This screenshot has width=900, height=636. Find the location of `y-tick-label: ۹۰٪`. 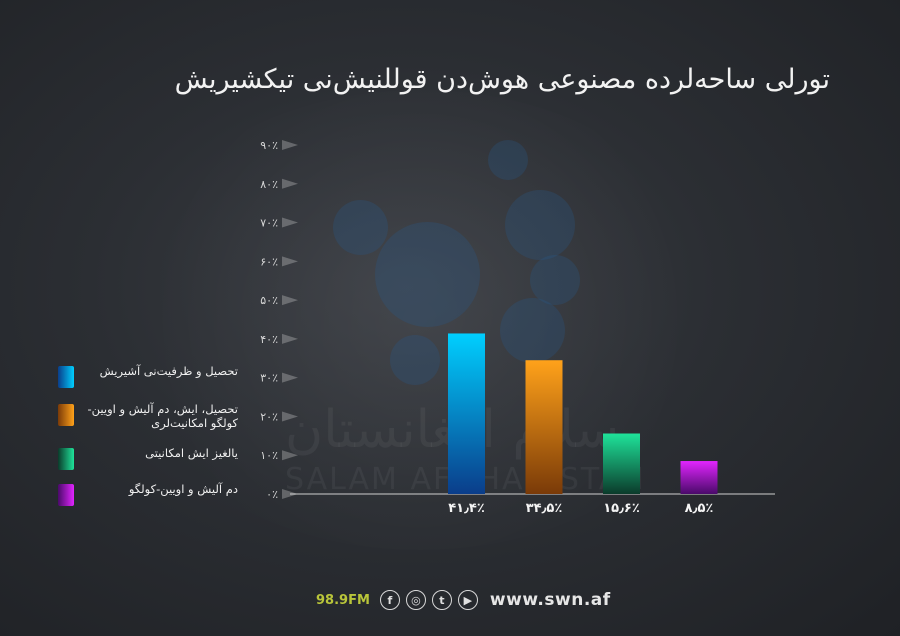

y-tick-label: ۹۰٪ is located at coordinates (269, 145).